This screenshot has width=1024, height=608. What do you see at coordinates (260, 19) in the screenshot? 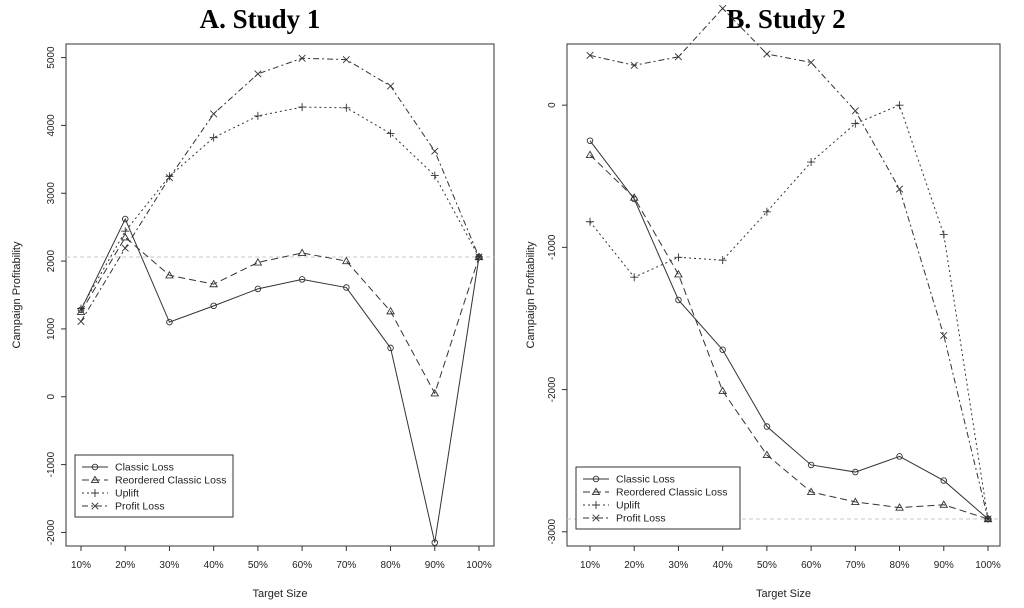
I see `panel-a-title: A. Study 1` at bounding box center [260, 19].